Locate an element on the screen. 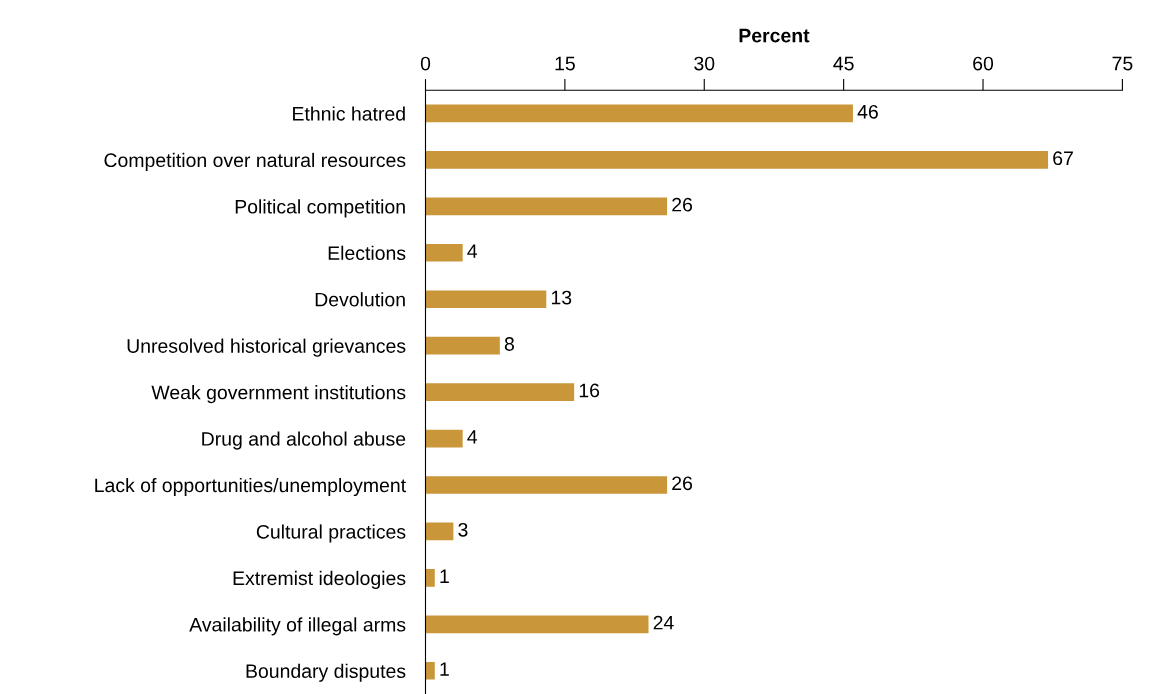 Image resolution: width=1150 pixels, height=694 pixels. data-label: 46 is located at coordinates (867, 111).